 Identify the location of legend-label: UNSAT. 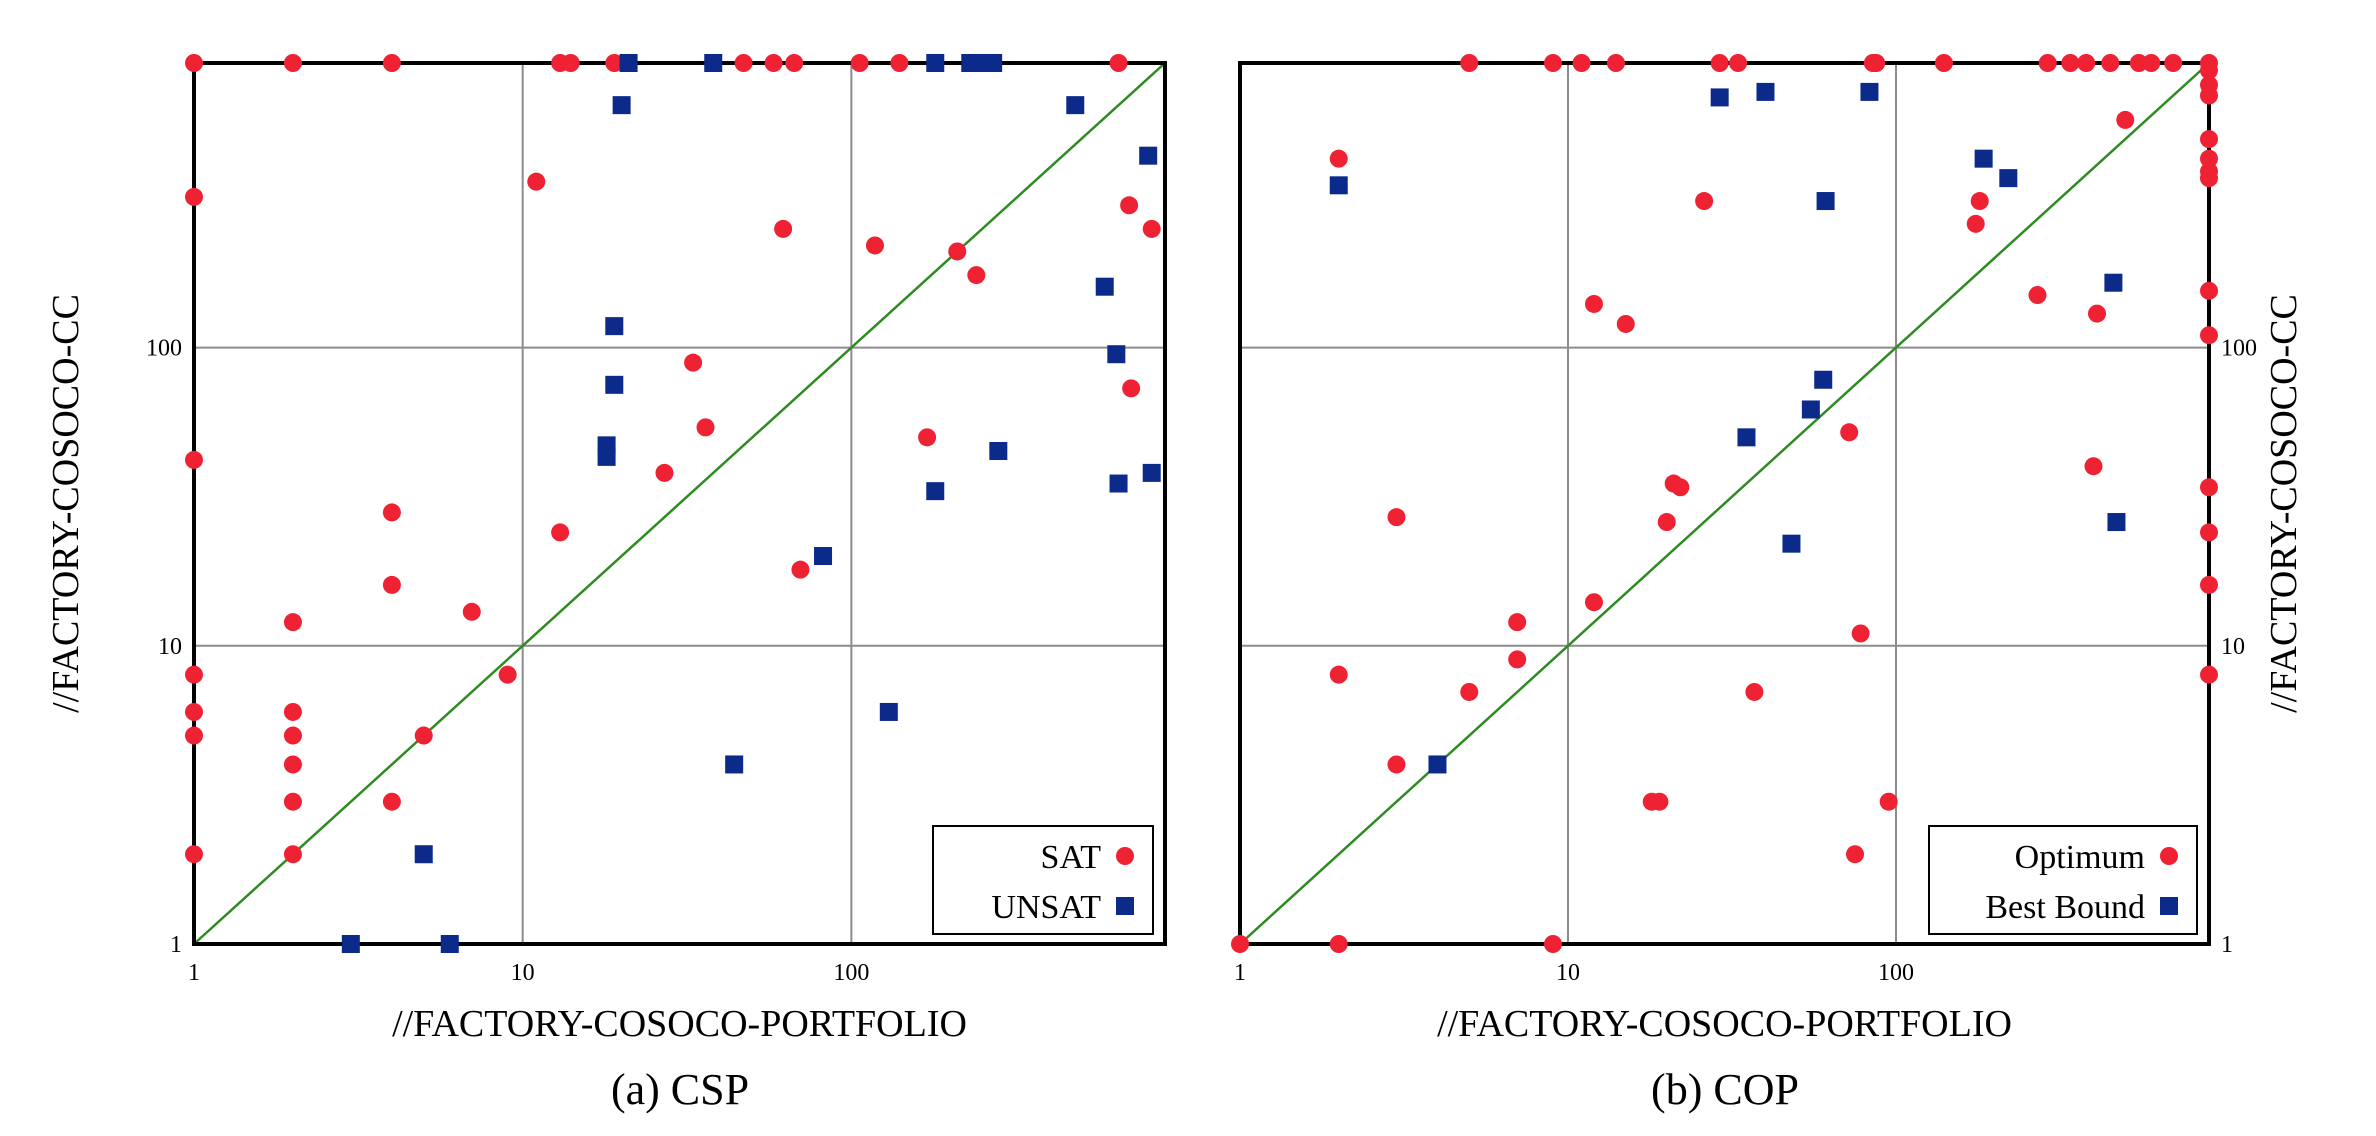
(1046, 907).